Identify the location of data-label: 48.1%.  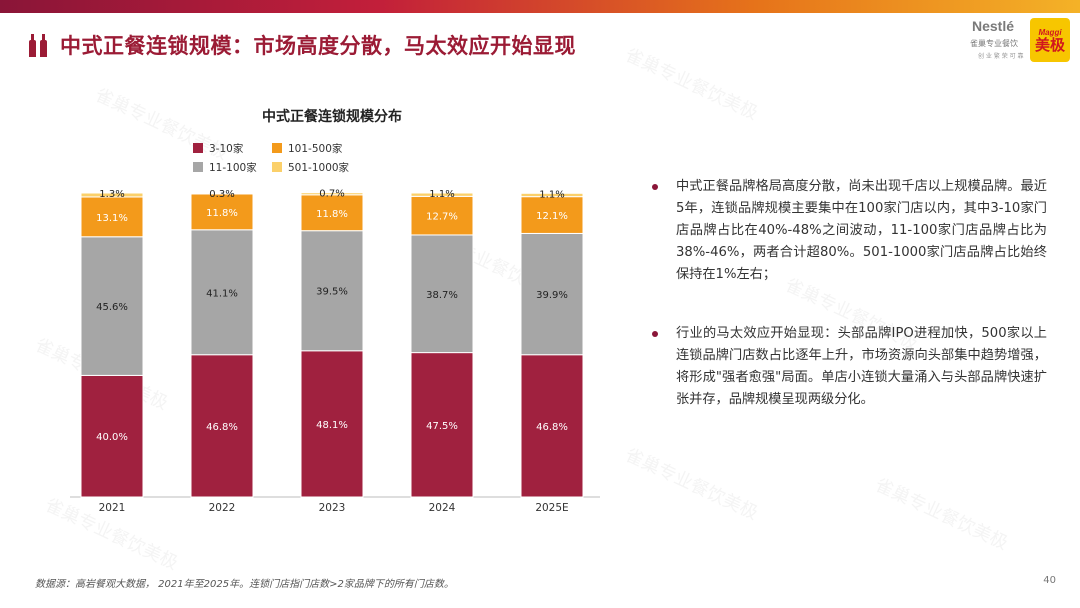
(332, 425).